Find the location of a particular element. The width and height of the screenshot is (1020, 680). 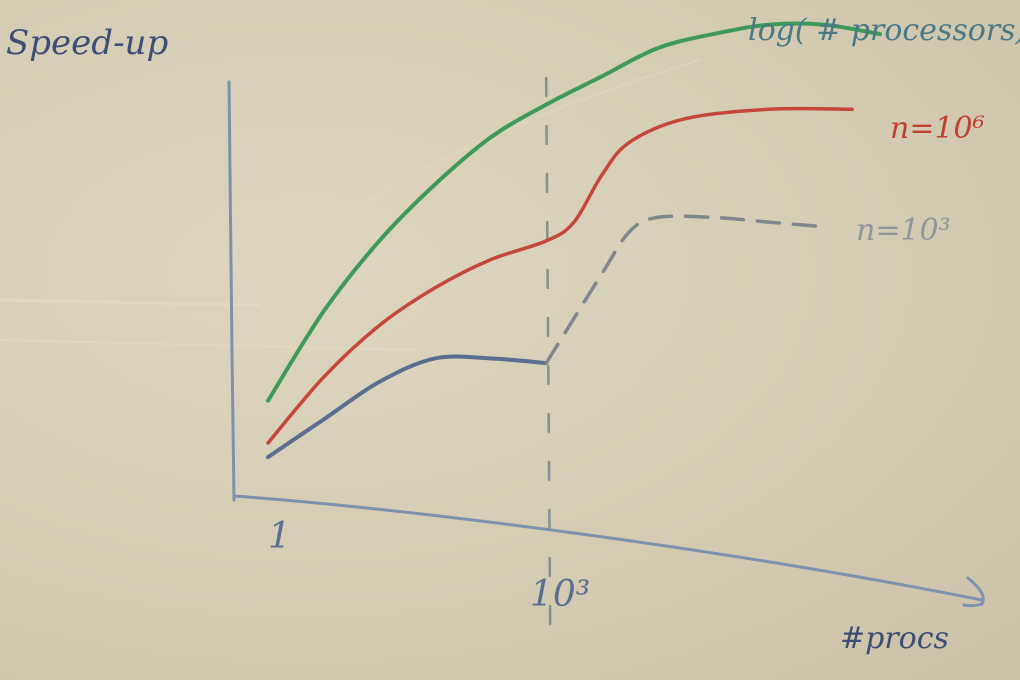

x-tick-label: 10³ is located at coordinates (560, 594).